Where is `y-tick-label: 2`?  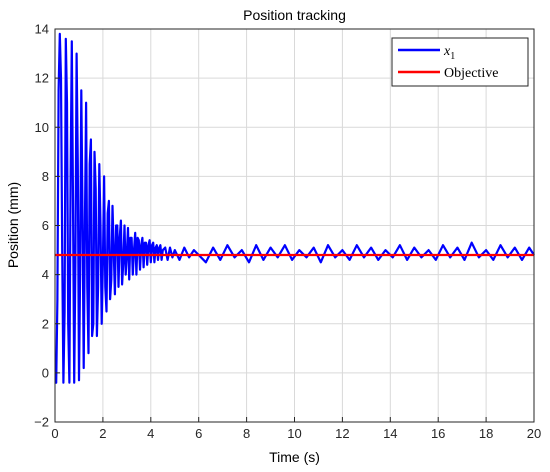 y-tick-label: 2 is located at coordinates (45, 323).